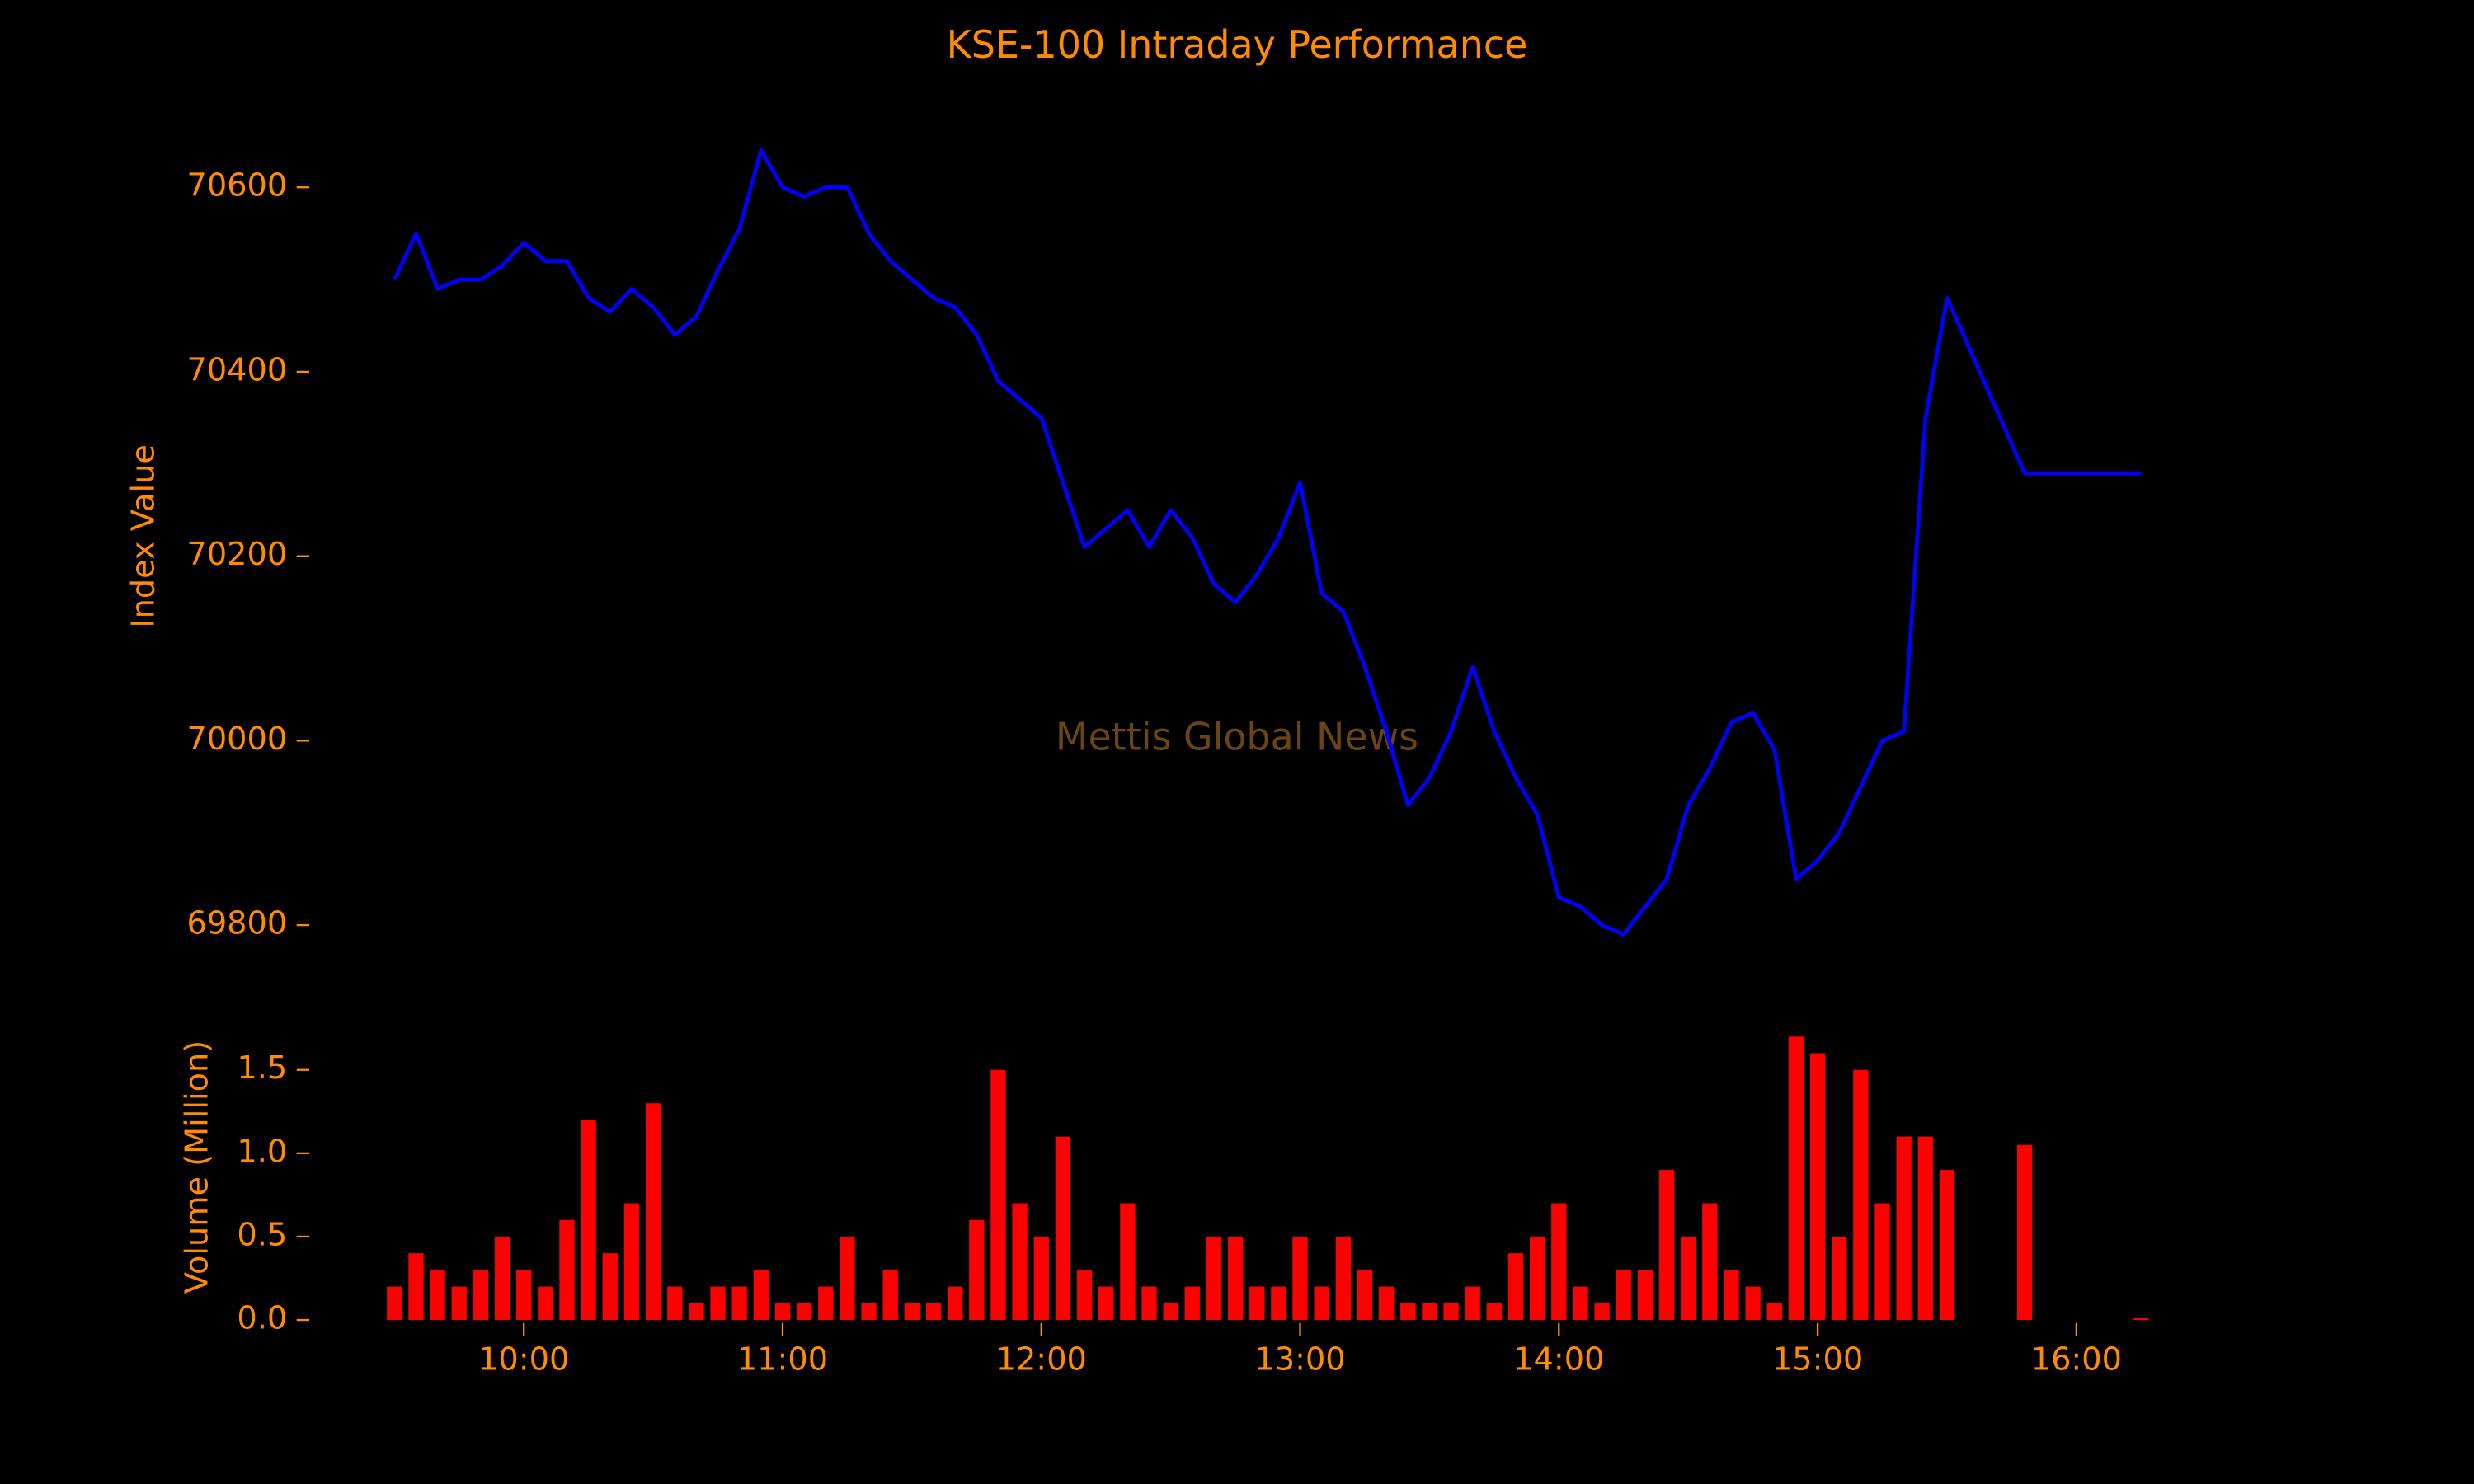 The width and height of the screenshot is (2474, 1484). I want to click on x-tick-label: 14:00, so click(1558, 1359).